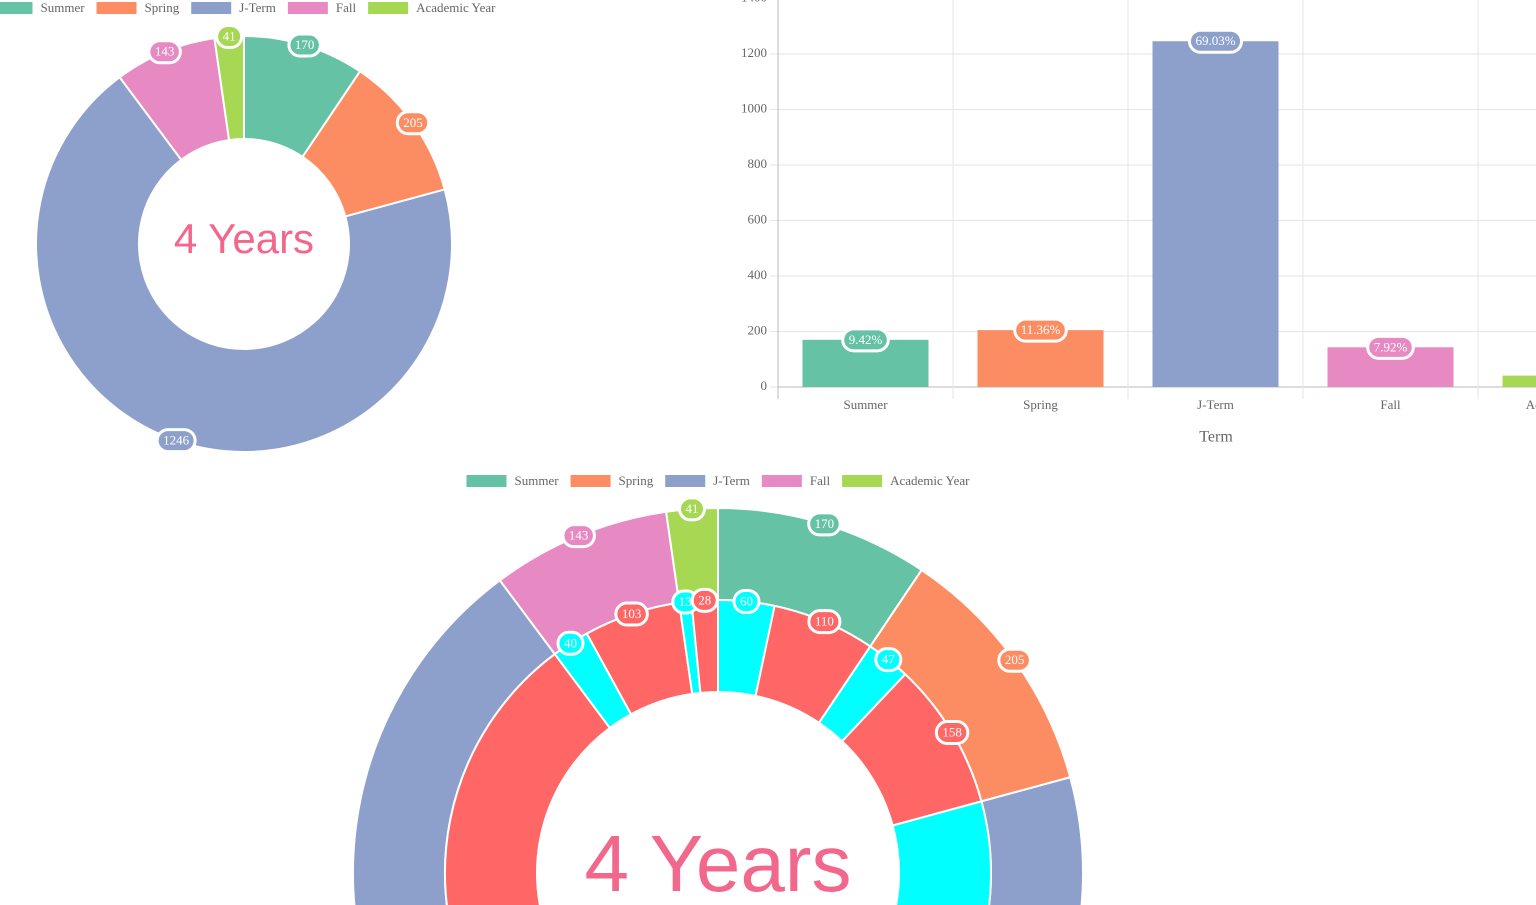  What do you see at coordinates (758, 329) in the screenshot?
I see `y-tick-label: 200` at bounding box center [758, 329].